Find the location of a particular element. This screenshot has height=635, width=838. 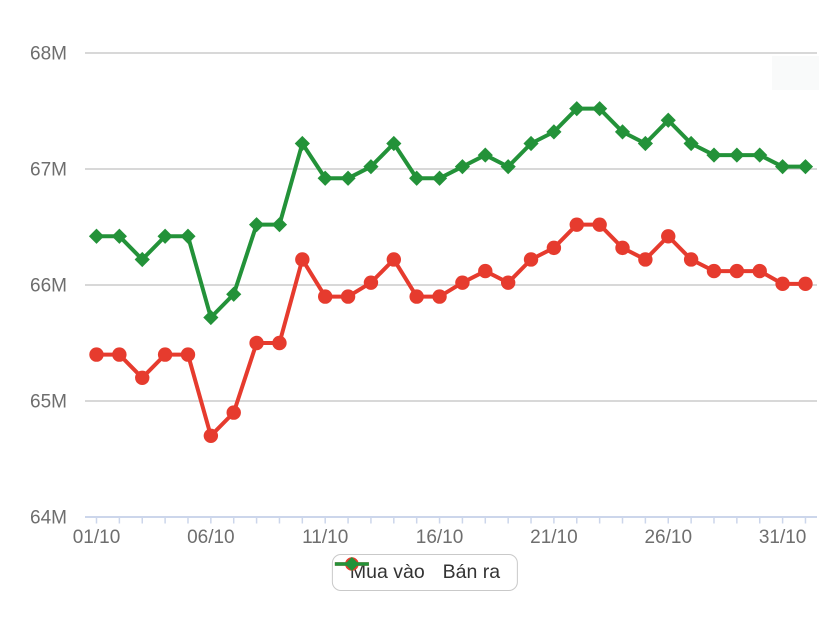

x-axis-label: 11/10 is located at coordinates (325, 537).